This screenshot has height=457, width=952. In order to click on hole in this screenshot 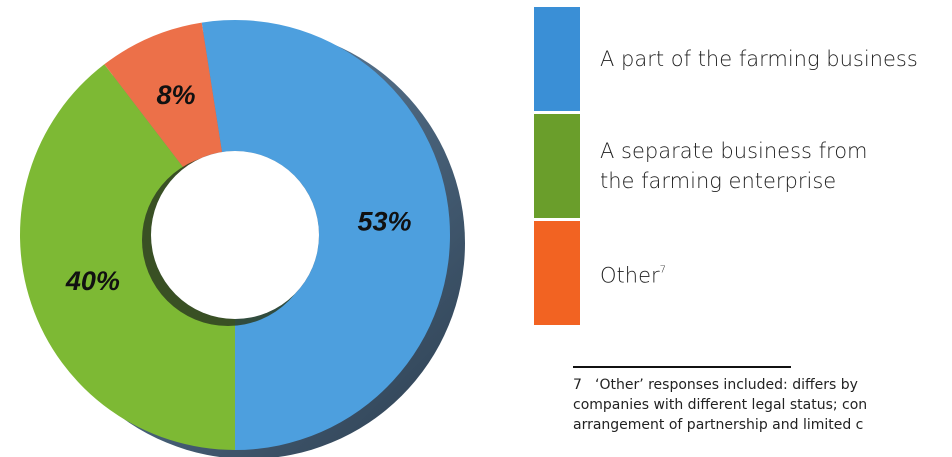, I will do `click(235, 235)`.